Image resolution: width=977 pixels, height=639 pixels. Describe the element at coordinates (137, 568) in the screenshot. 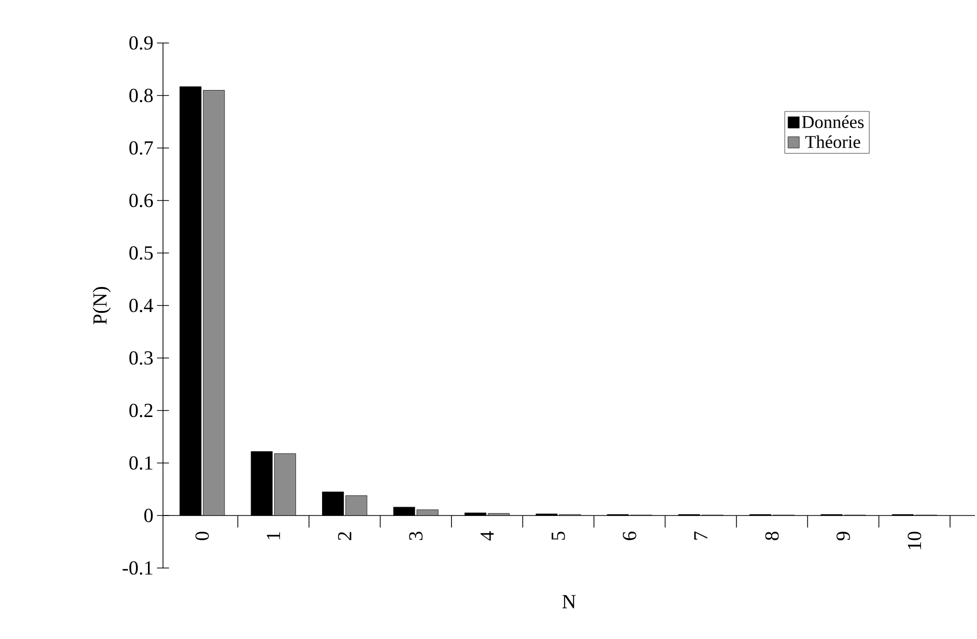

I see `y-tick-label: -0.1` at that location.